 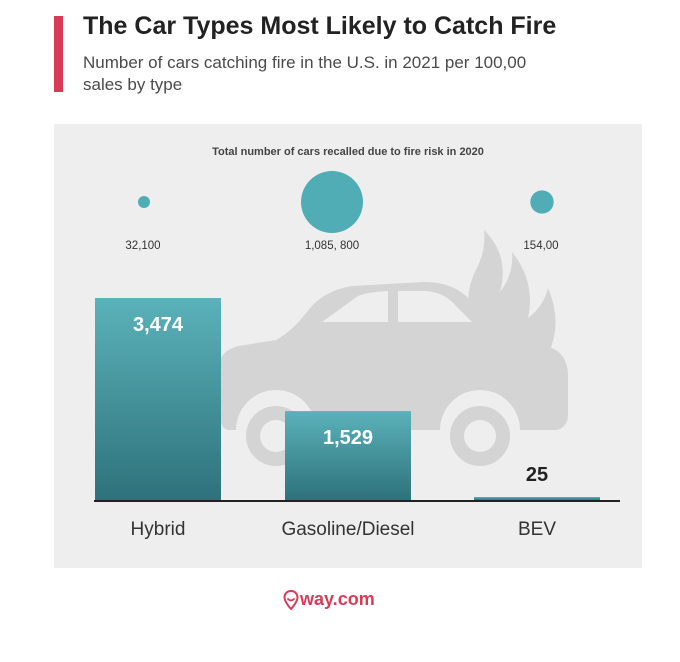 What do you see at coordinates (537, 475) in the screenshot?
I see `bar-value-label: 25` at bounding box center [537, 475].